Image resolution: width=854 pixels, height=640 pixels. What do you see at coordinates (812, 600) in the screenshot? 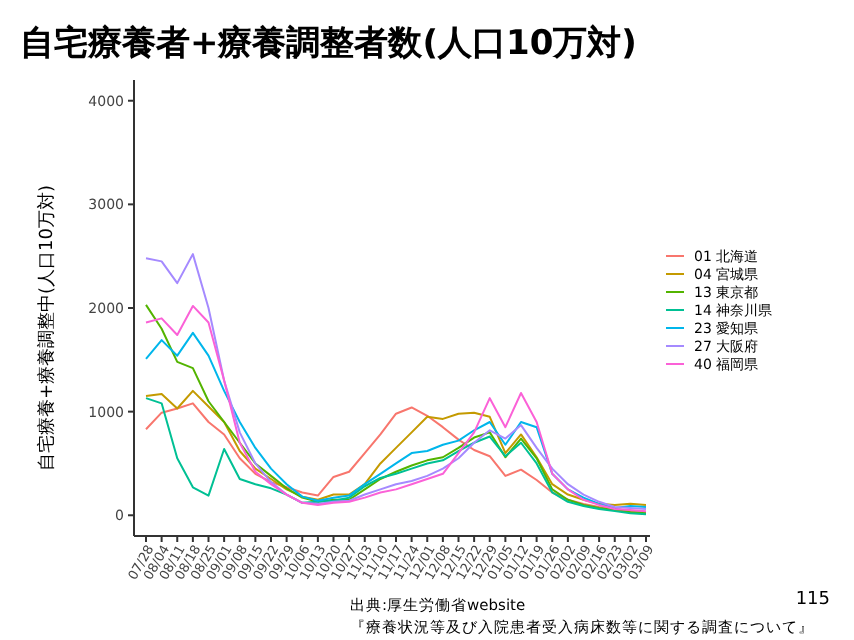
I see `text: 115` at bounding box center [812, 600].